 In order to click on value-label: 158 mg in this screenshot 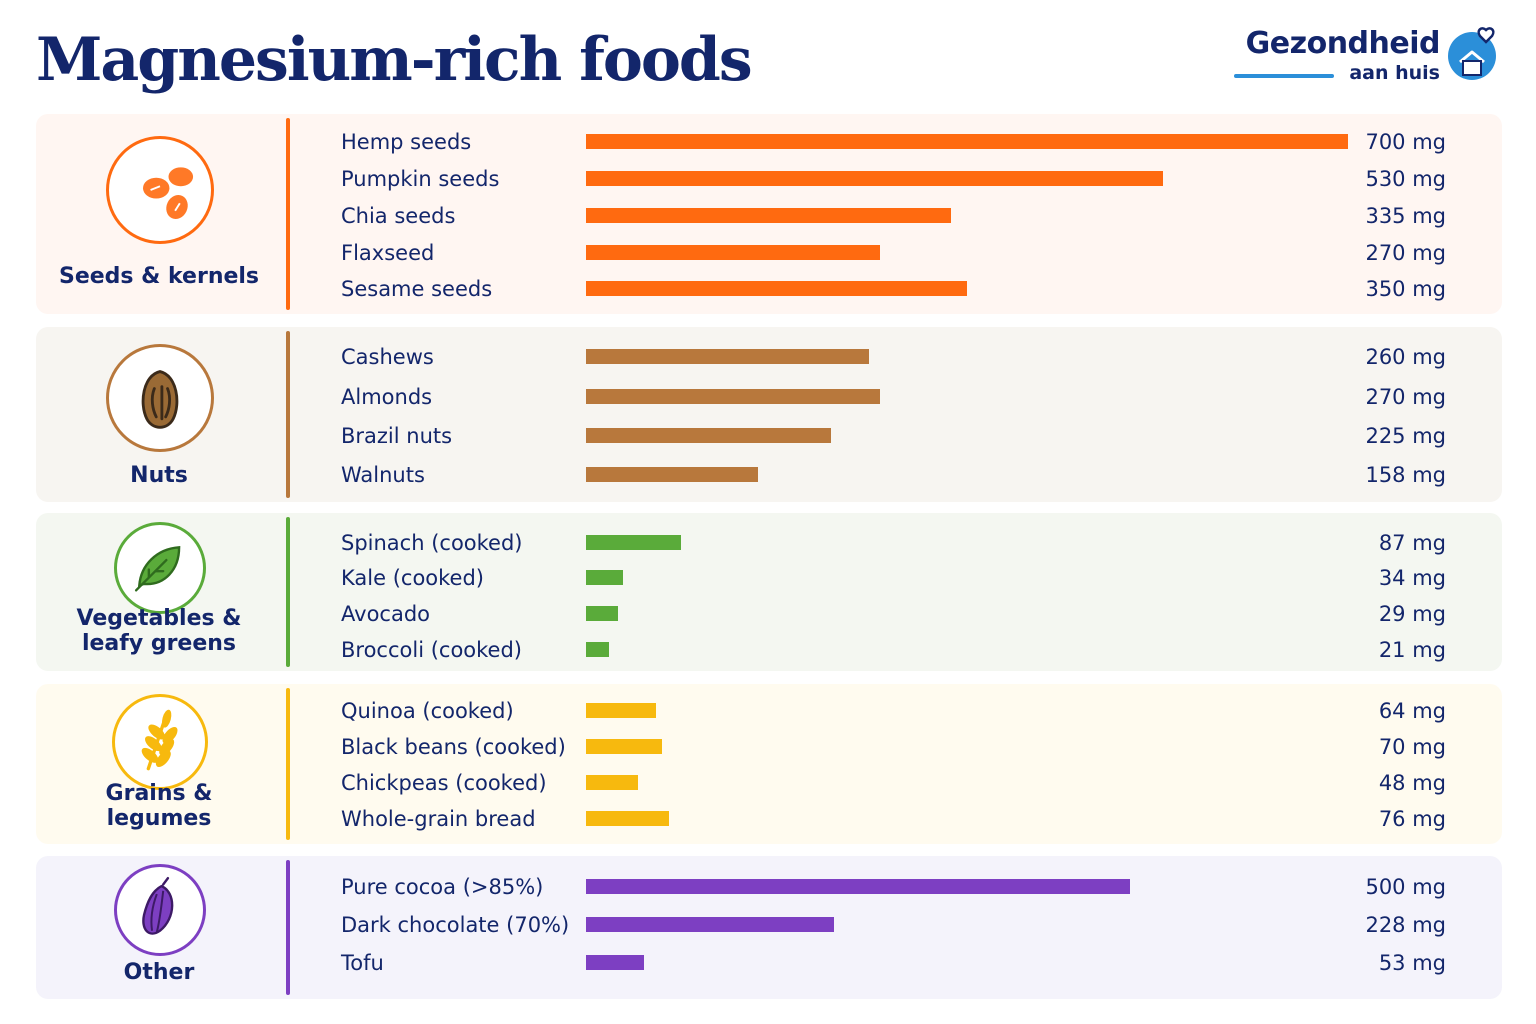, I will do `click(1405, 475)`.